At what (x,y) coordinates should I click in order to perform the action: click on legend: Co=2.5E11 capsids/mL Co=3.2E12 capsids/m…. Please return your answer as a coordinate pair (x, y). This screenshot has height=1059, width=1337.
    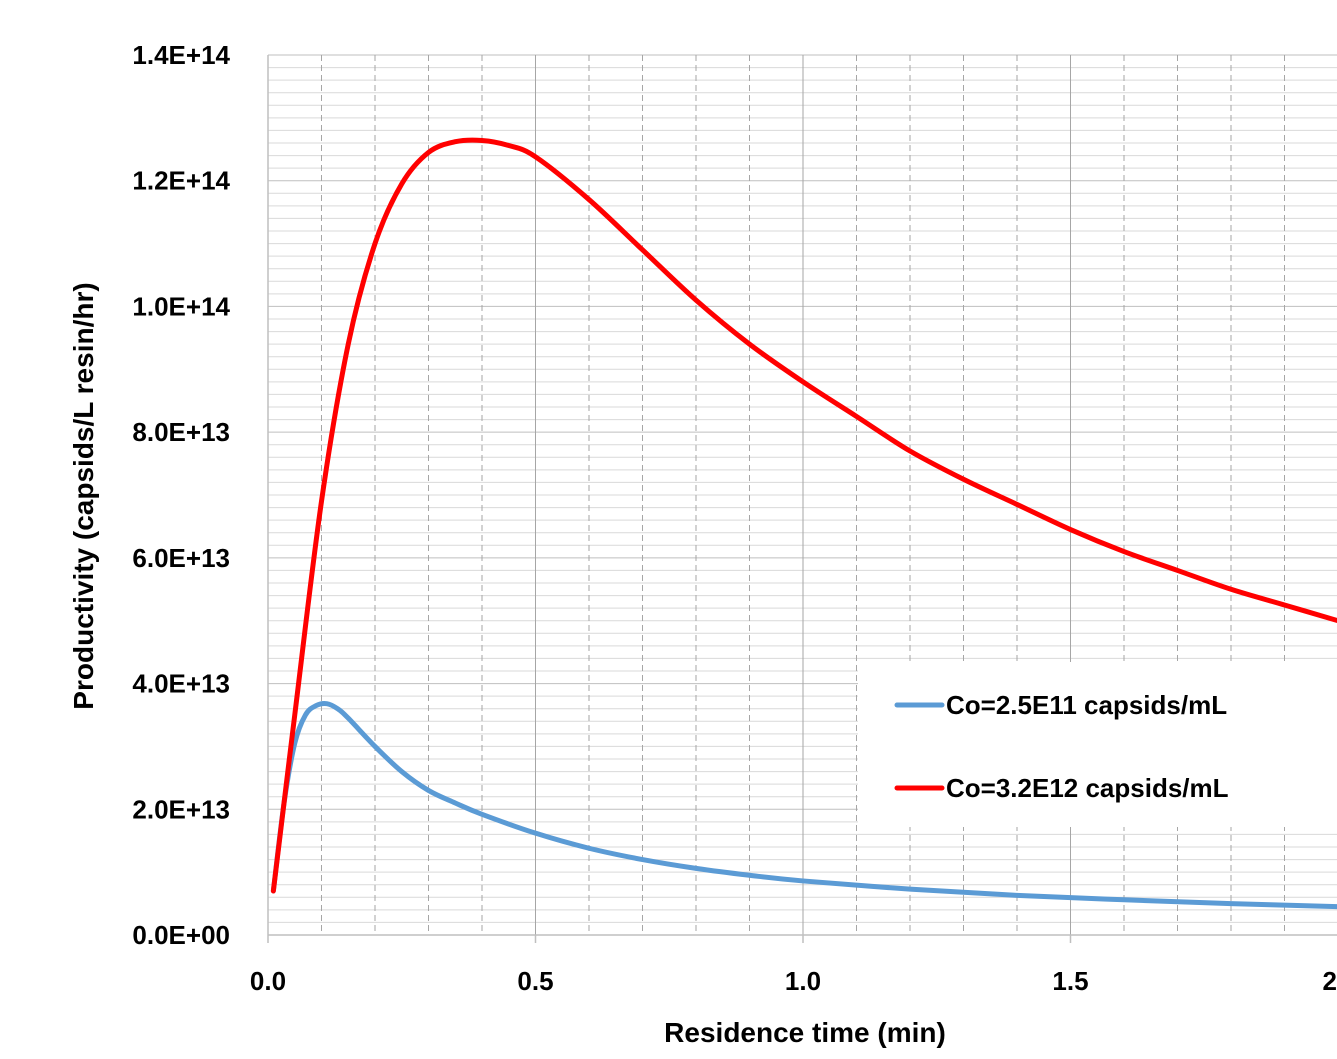
    Looking at the image, I should click on (1097, 744).